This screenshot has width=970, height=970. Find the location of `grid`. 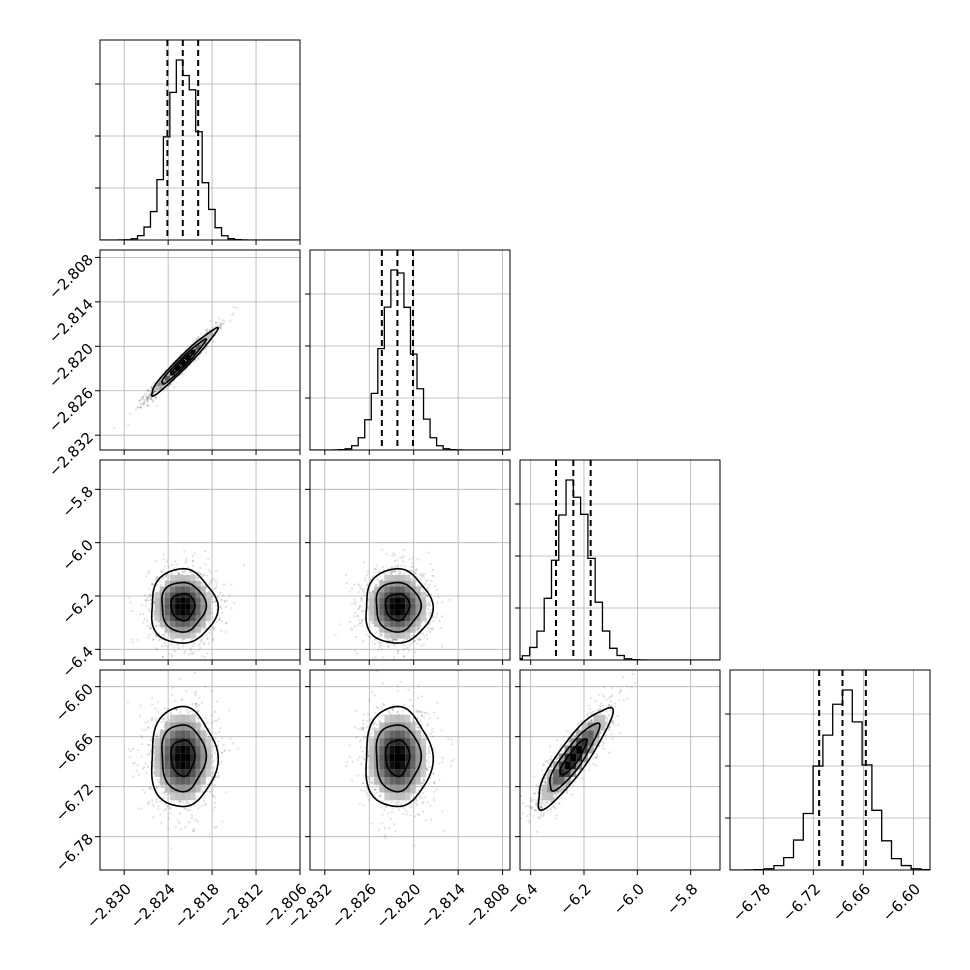

grid is located at coordinates (200, 140).